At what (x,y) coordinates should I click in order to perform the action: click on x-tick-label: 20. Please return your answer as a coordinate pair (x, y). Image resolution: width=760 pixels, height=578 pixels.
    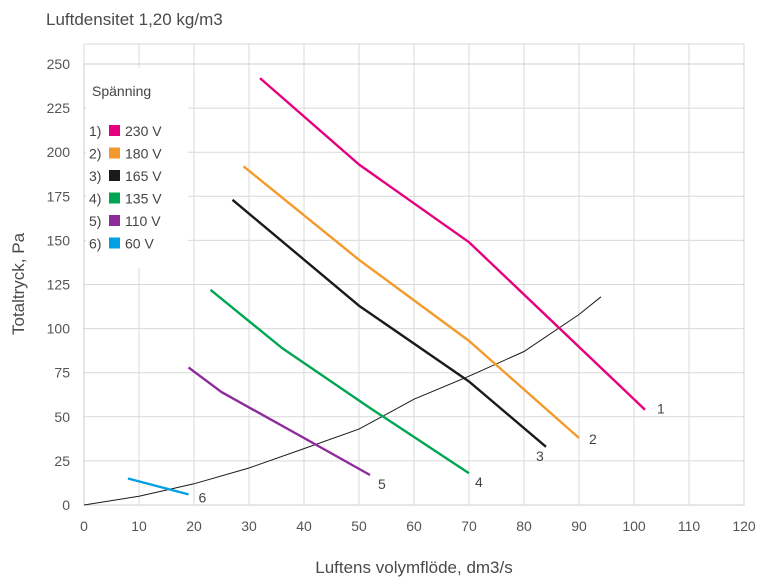
    Looking at the image, I should click on (194, 526).